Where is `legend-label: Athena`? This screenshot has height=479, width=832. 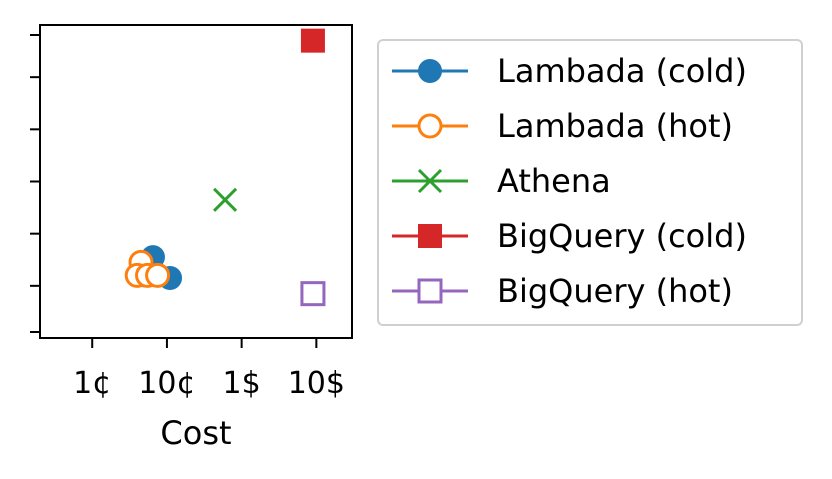 legend-label: Athena is located at coordinates (554, 181).